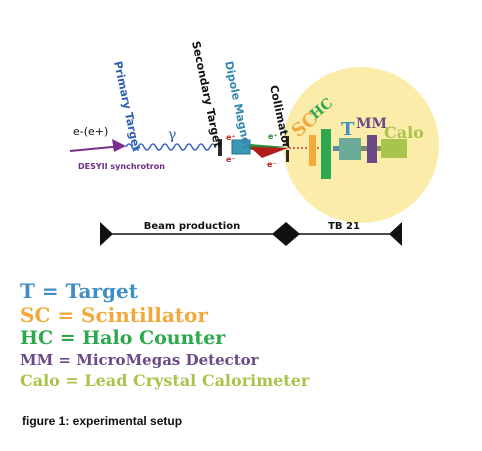  What do you see at coordinates (172, 135) in the screenshot?
I see `gamma-label: γ` at bounding box center [172, 135].